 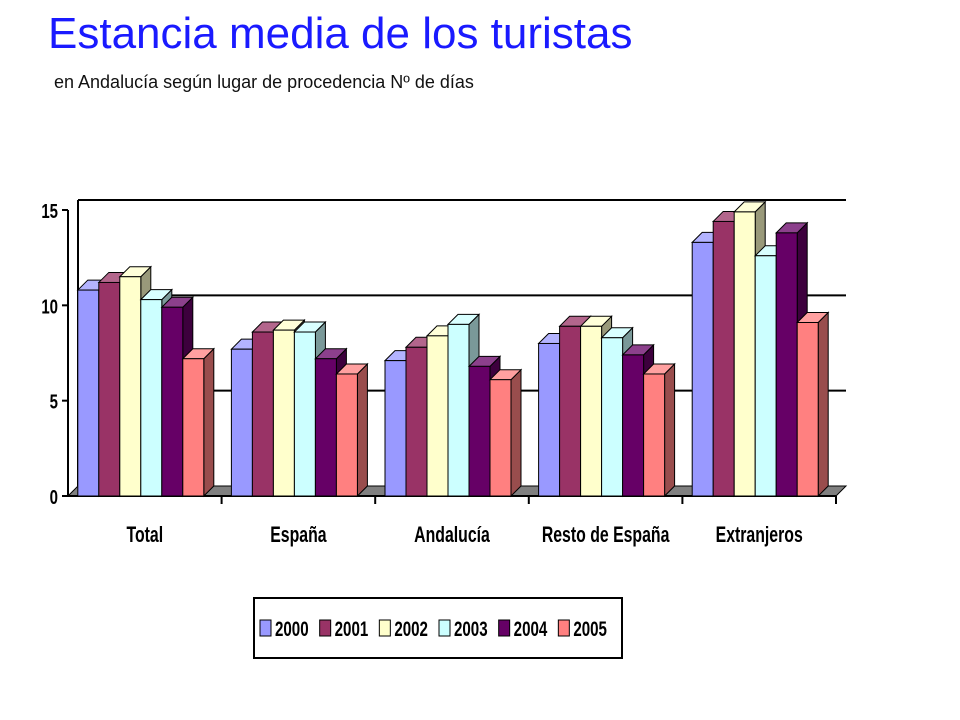 What do you see at coordinates (590, 628) in the screenshot?
I see `legend-label: 2005` at bounding box center [590, 628].